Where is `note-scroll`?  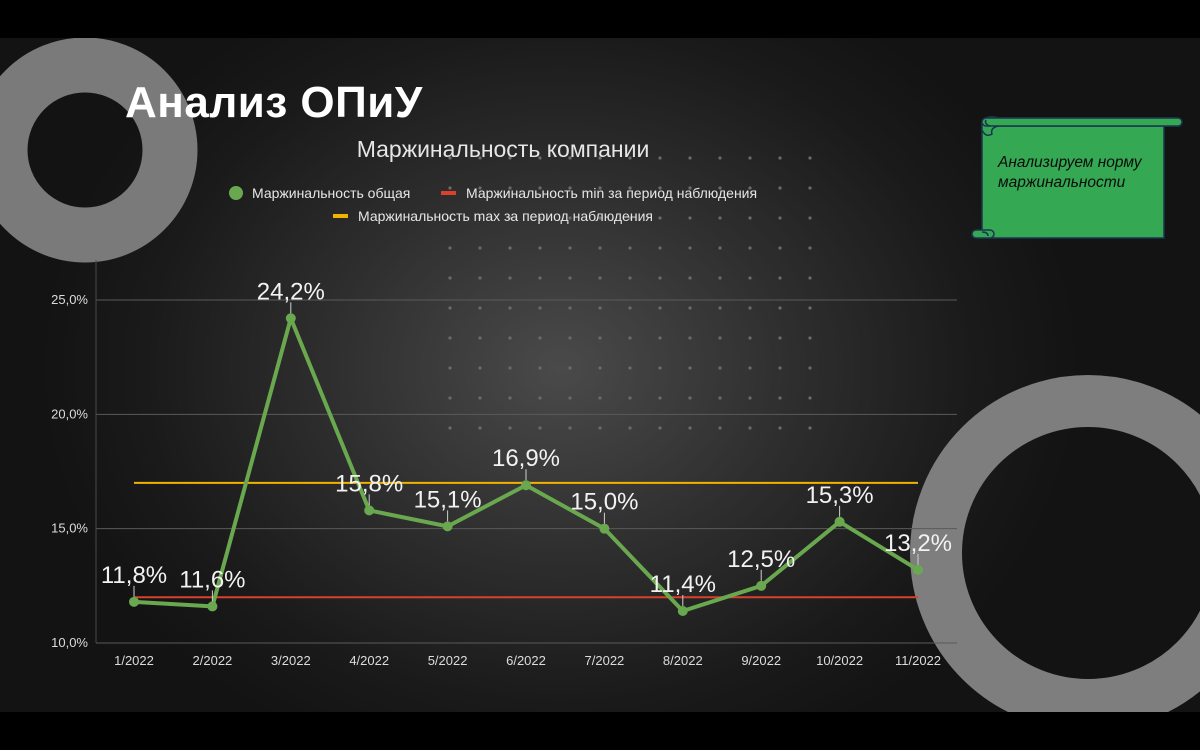
note-scroll is located at coordinates (1077, 177).